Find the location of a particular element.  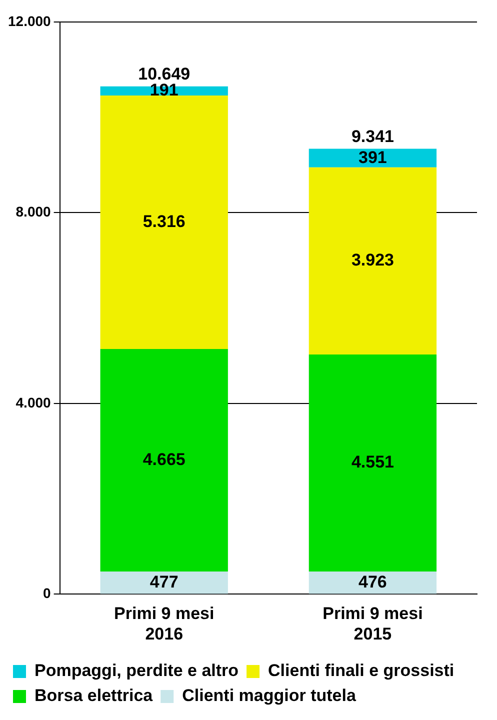

data-label: 477 is located at coordinates (164, 582).